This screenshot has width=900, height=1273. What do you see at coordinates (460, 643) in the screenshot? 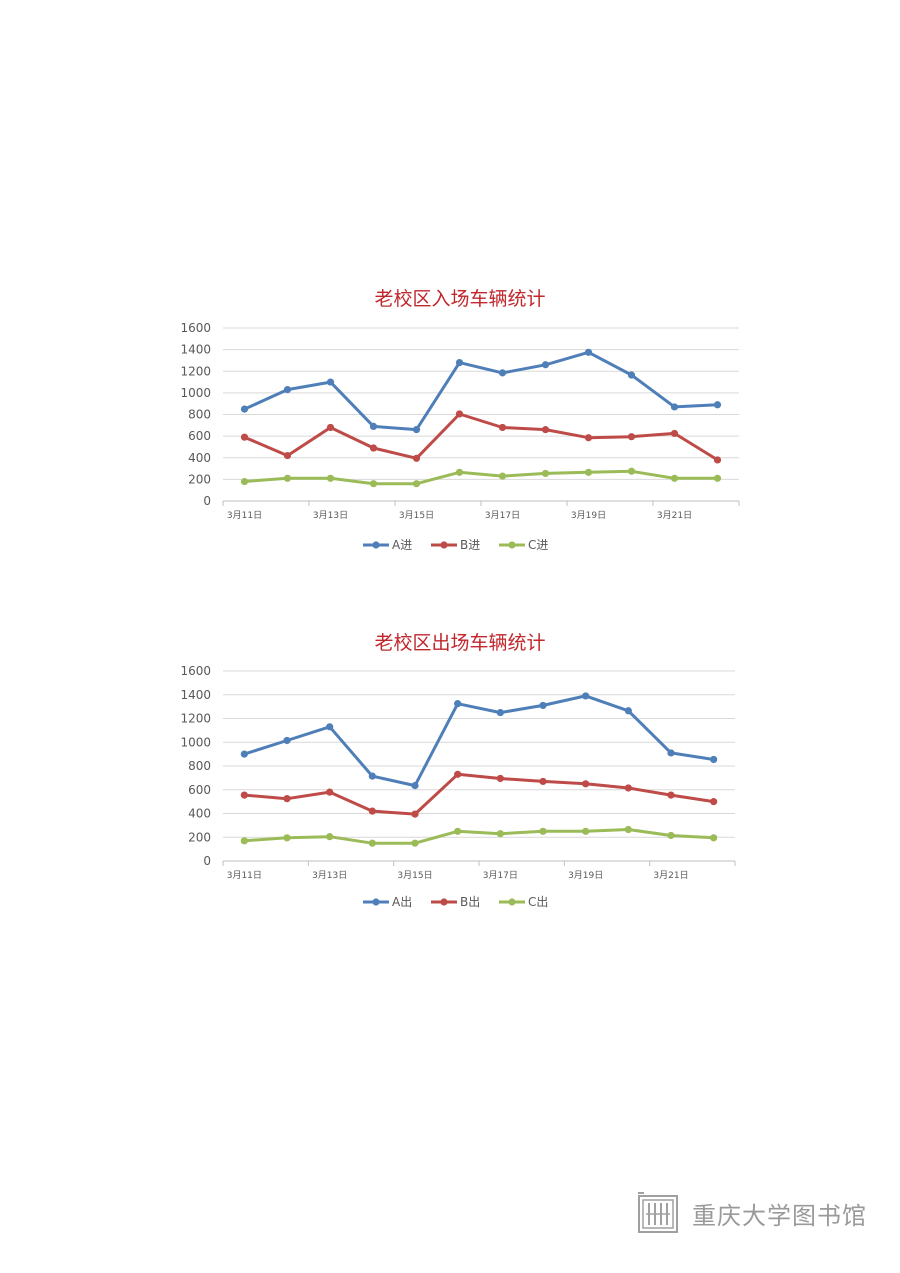
I see `chart-title: 老校区出场车辆统计` at bounding box center [460, 643].